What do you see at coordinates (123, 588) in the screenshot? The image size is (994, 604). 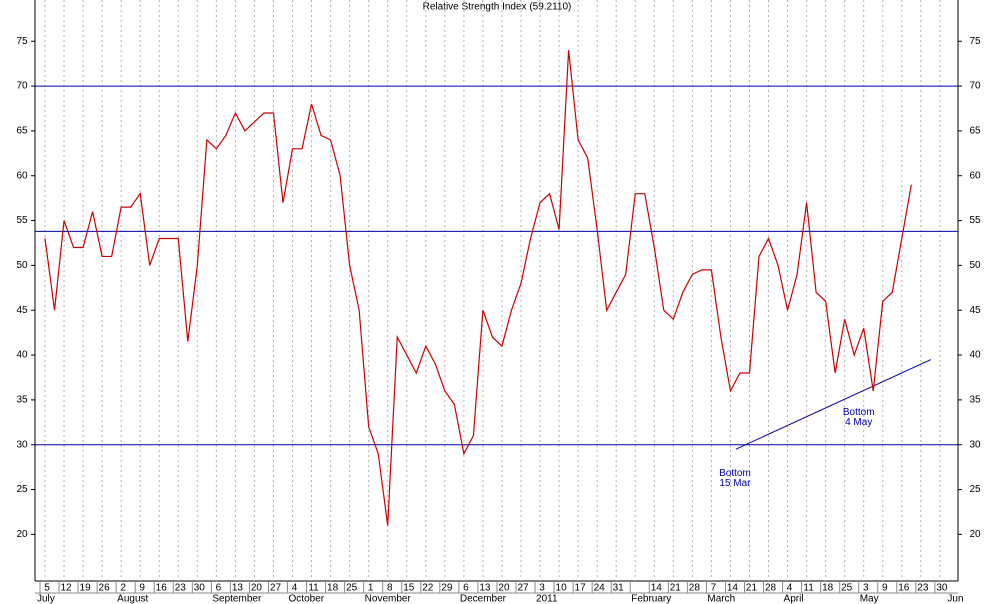 I see `x-tick-label: 2` at bounding box center [123, 588].